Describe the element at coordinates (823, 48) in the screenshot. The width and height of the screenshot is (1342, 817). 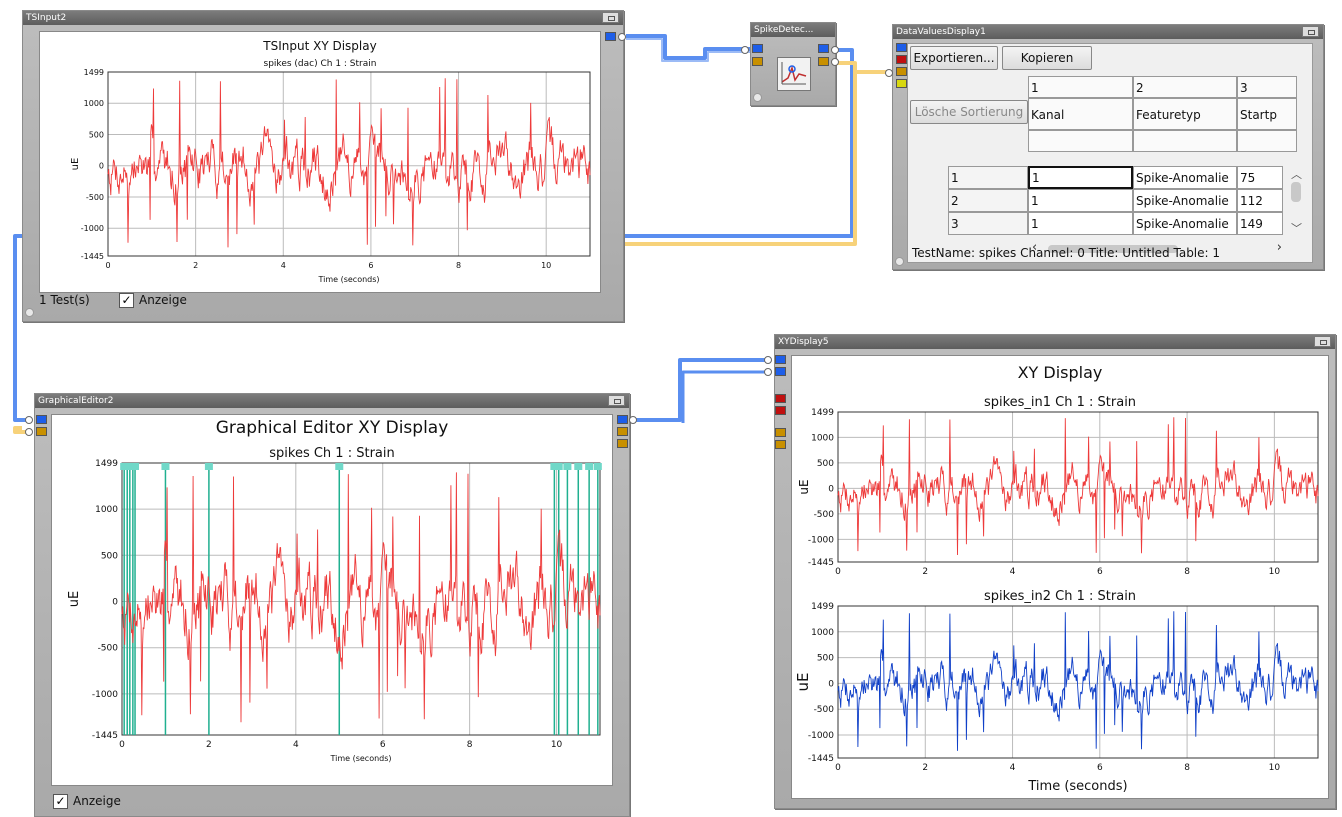
I see `spikedetect-output-port` at that location.